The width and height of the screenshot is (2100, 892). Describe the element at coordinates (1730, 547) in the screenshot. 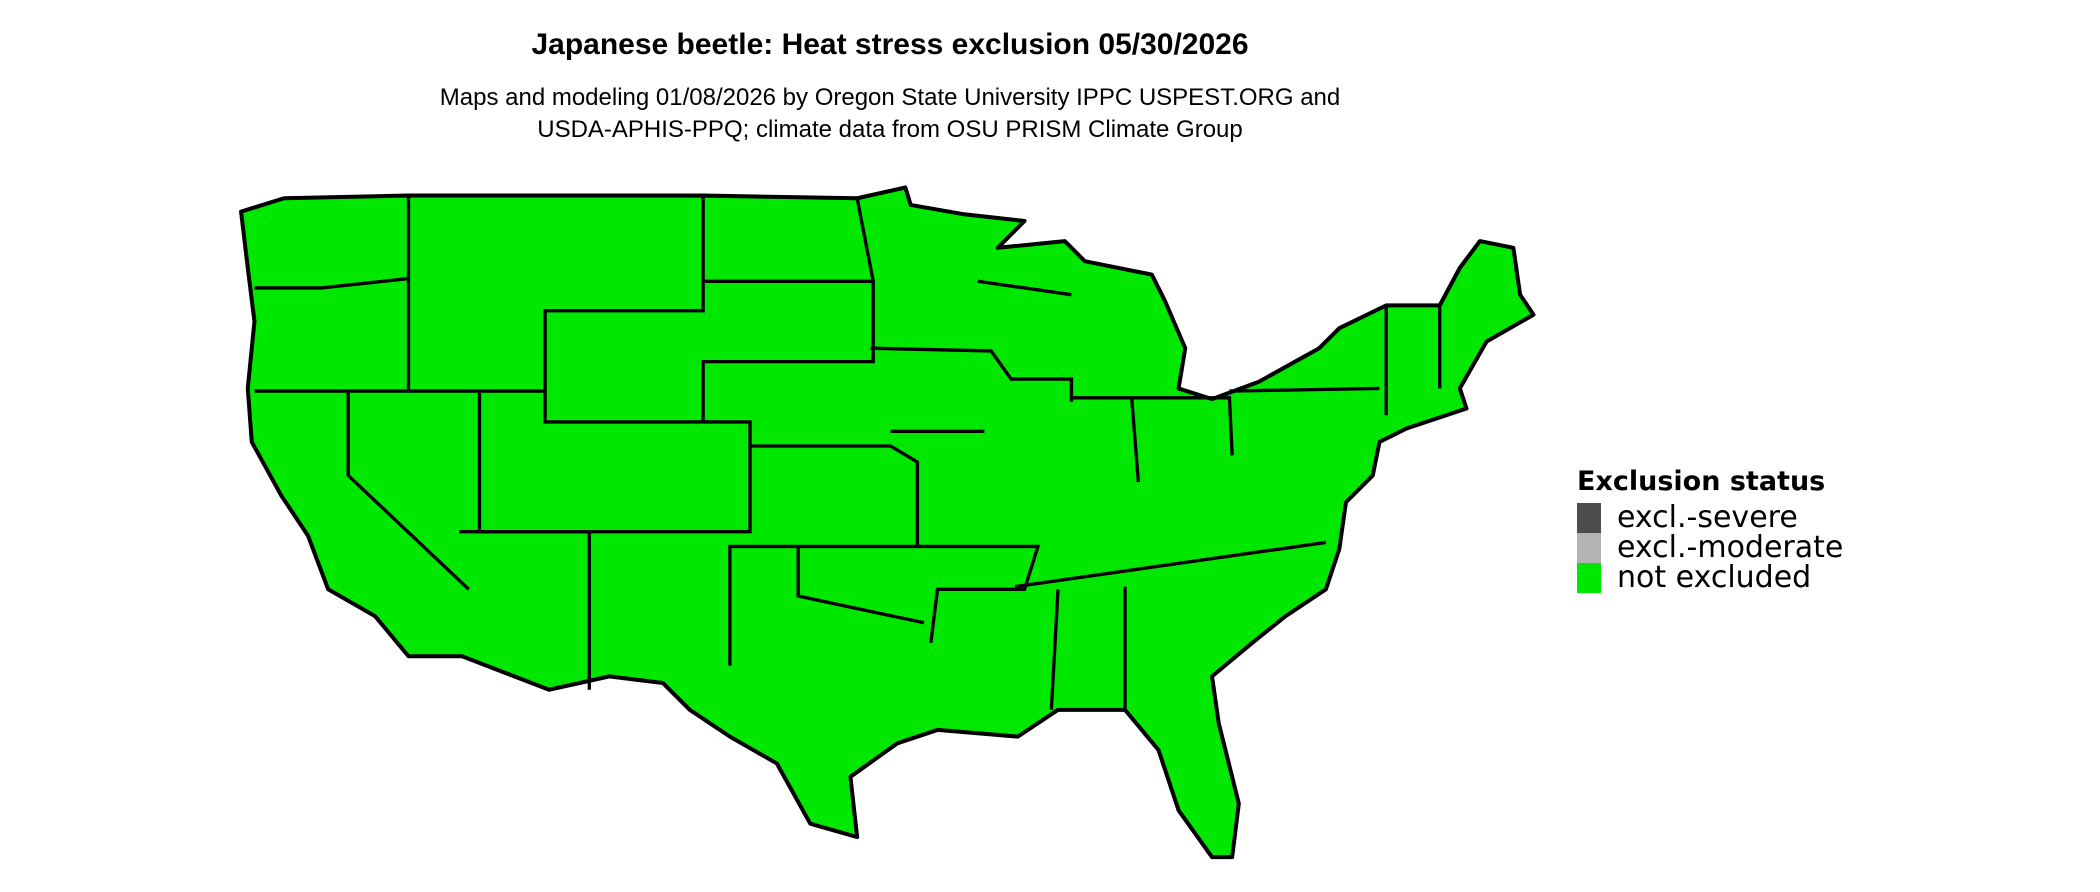

I see `legend-label: excl.-moderate` at that location.